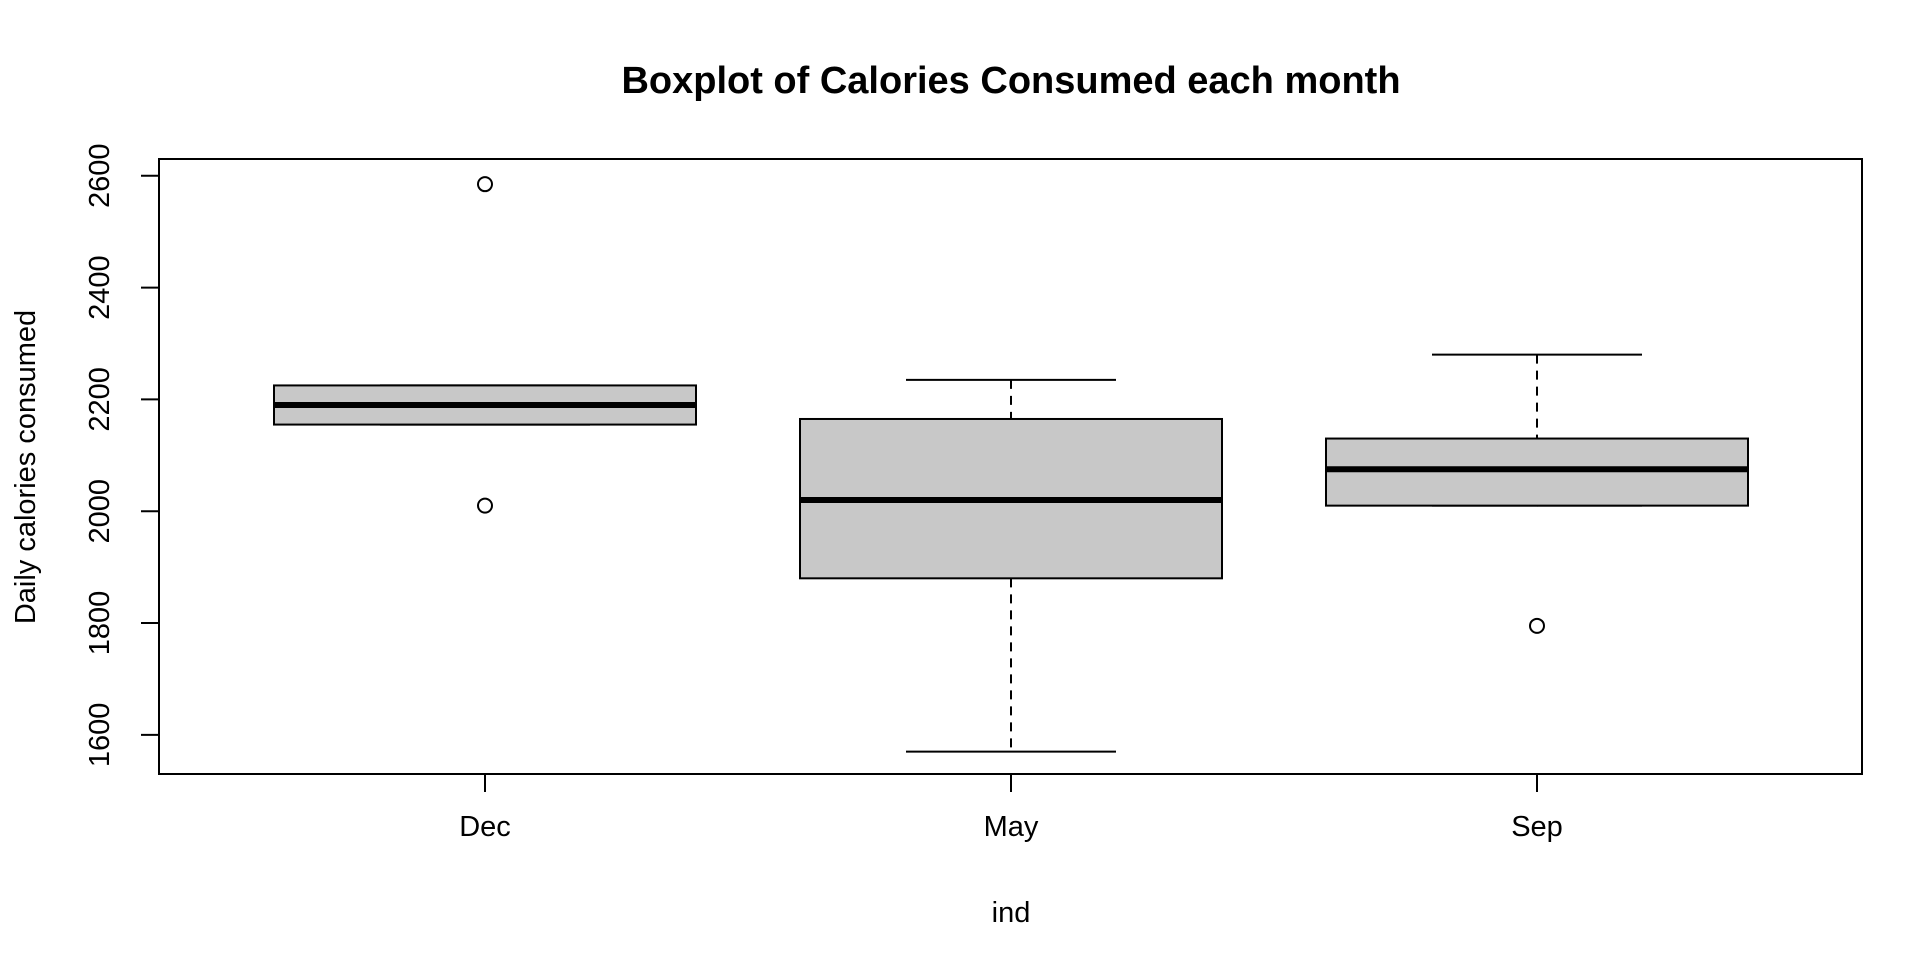 The height and width of the screenshot is (960, 1920). I want to click on box-sep, so click(1537, 493).